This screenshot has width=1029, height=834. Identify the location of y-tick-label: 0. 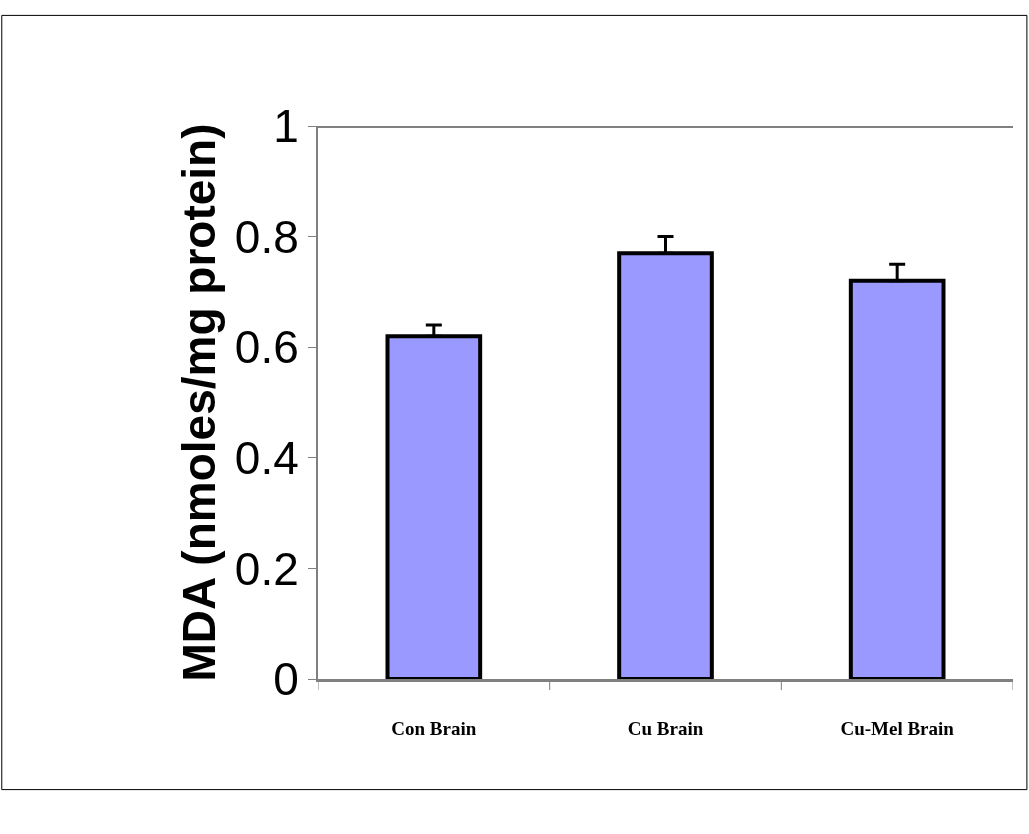
(286, 679).